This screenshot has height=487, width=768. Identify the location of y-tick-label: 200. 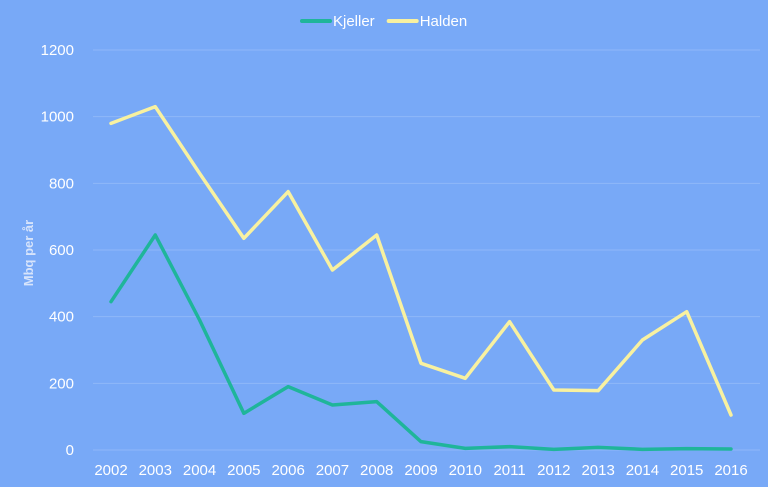
(61, 383).